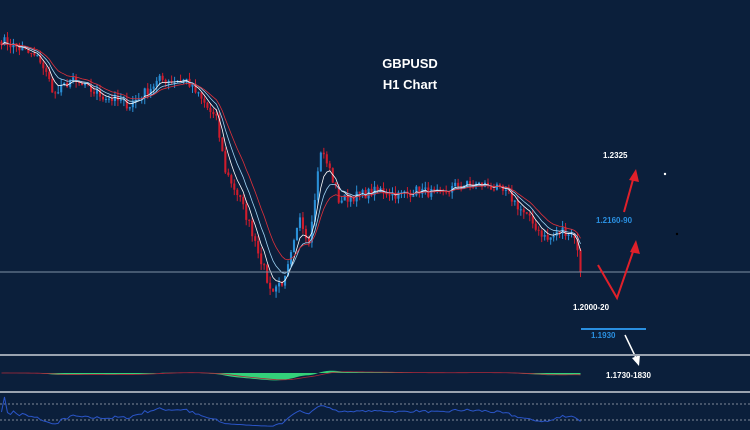 The height and width of the screenshot is (430, 750). What do you see at coordinates (410, 84) in the screenshot?
I see `chart-subtitle: H1 Chart` at bounding box center [410, 84].